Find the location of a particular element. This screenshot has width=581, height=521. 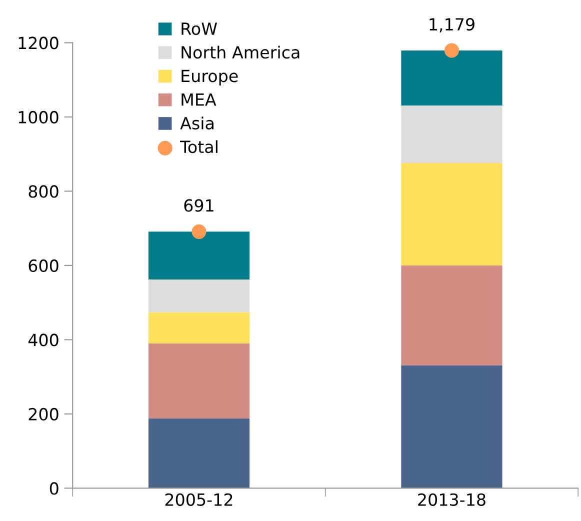

y-tick-label: 1200 is located at coordinates (38, 43).